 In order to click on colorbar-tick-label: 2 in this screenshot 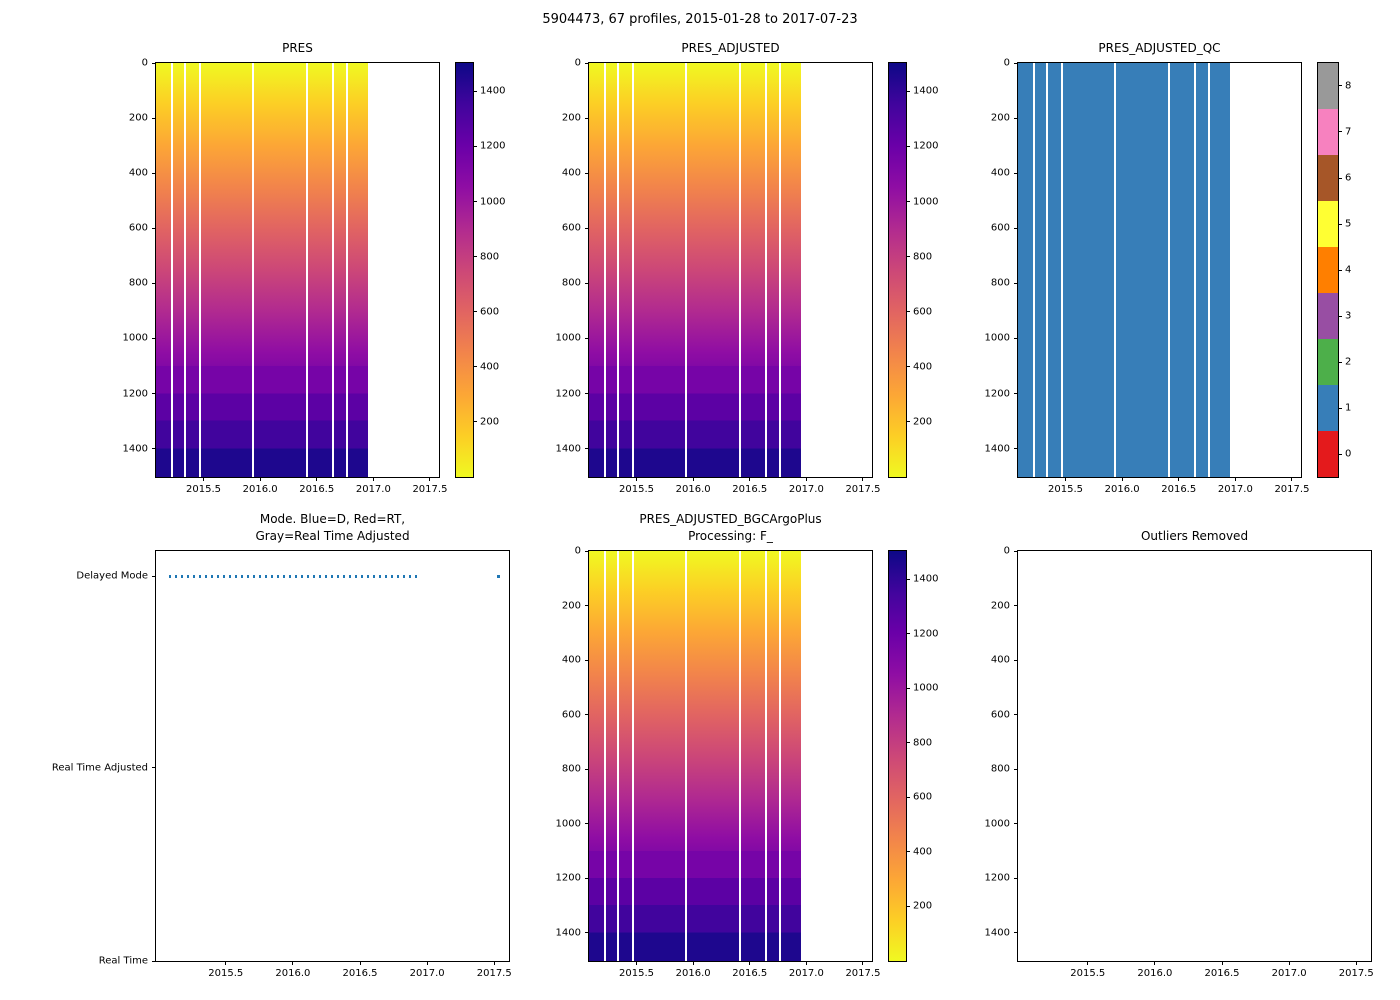, I will do `click(1348, 362)`.